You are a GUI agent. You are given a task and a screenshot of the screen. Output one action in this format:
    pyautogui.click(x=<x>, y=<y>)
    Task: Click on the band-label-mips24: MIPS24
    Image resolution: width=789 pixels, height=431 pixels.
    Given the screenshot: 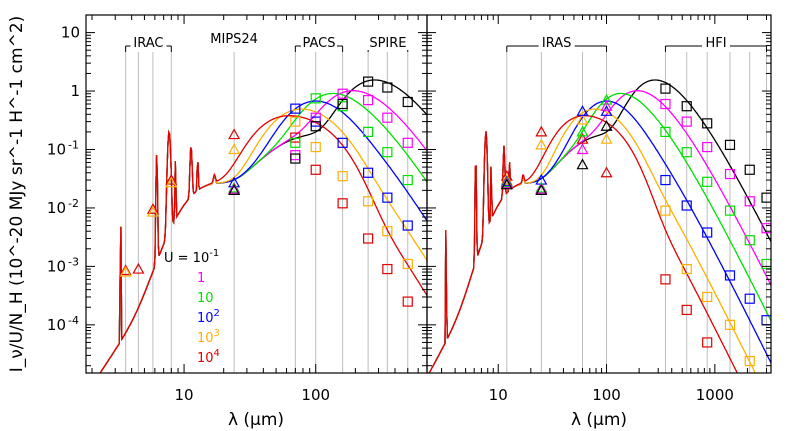 What is the action you would take?
    pyautogui.click(x=234, y=39)
    